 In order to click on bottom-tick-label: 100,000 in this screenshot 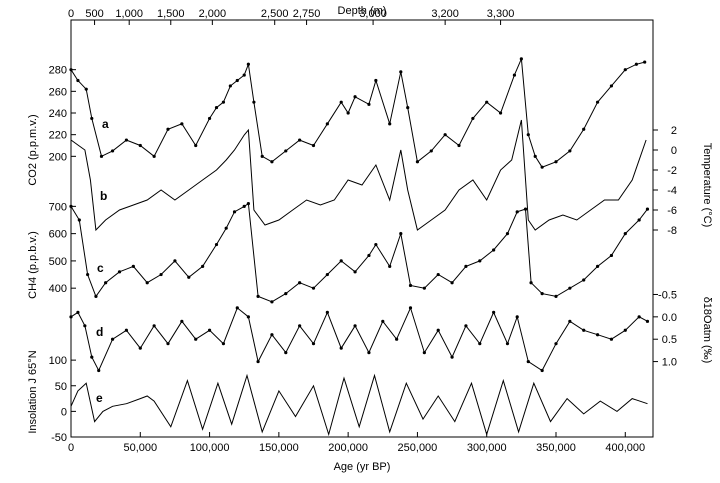, I will do `click(210, 448)`.